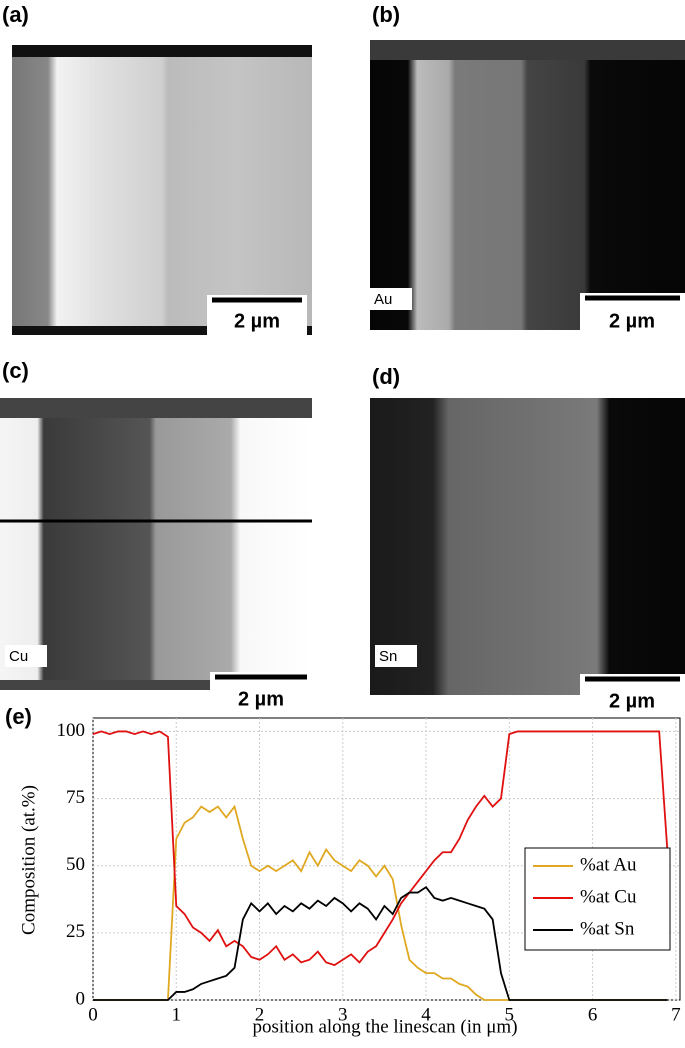 Image resolution: width=685 pixels, height=1048 pixels. What do you see at coordinates (593, 1014) in the screenshot?
I see `x-tick-label: 6` at bounding box center [593, 1014].